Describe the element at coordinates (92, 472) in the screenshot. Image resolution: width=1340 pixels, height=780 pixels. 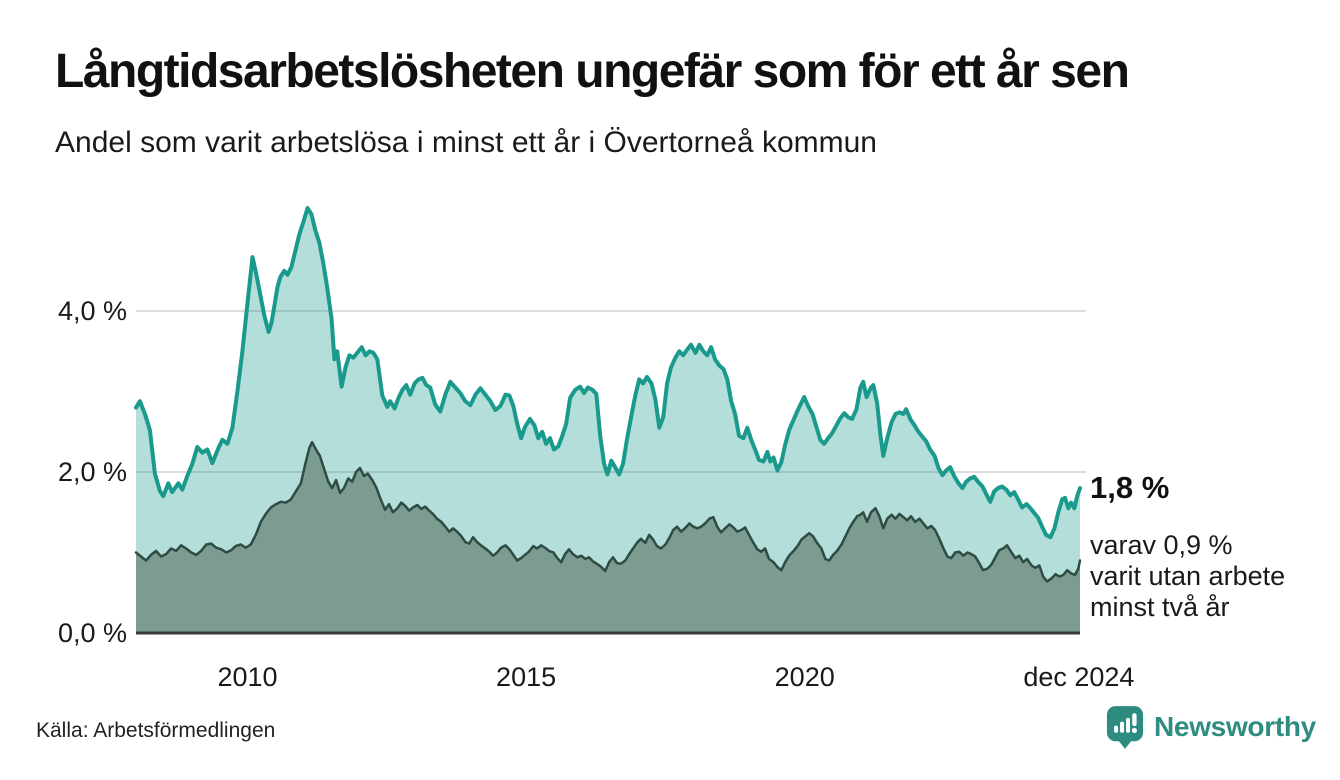
I see `y-tick-label: 2,0 %` at that location.